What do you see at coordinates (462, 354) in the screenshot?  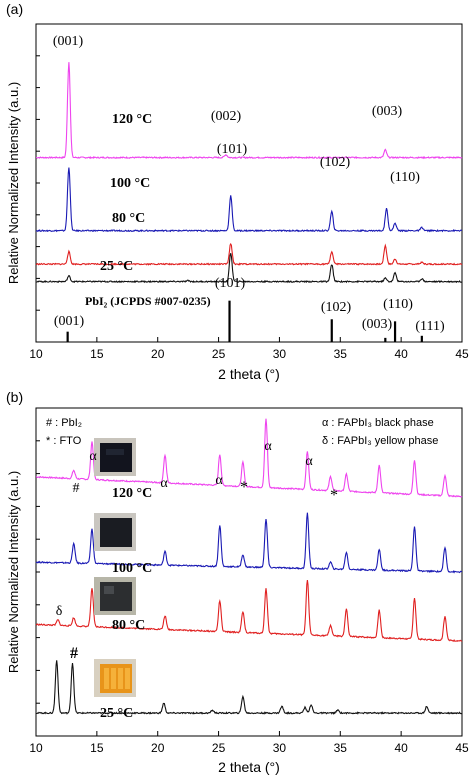 I see `x-tick-label-a-45: 45` at bounding box center [462, 354].